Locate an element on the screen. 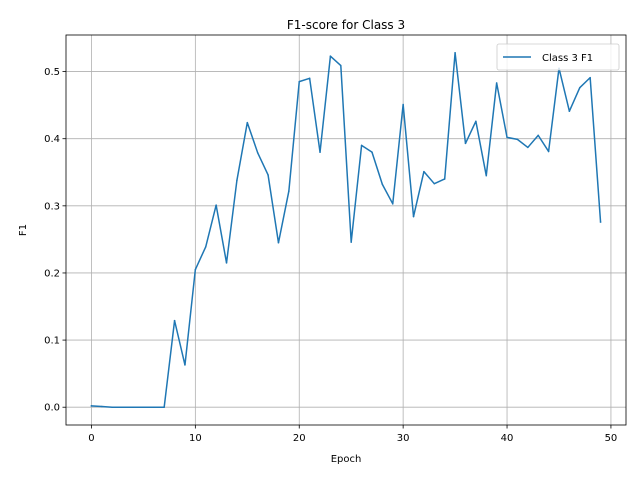 Image resolution: width=640 pixels, height=480 pixels. y-tick-label: 0.2 is located at coordinates (52, 273).